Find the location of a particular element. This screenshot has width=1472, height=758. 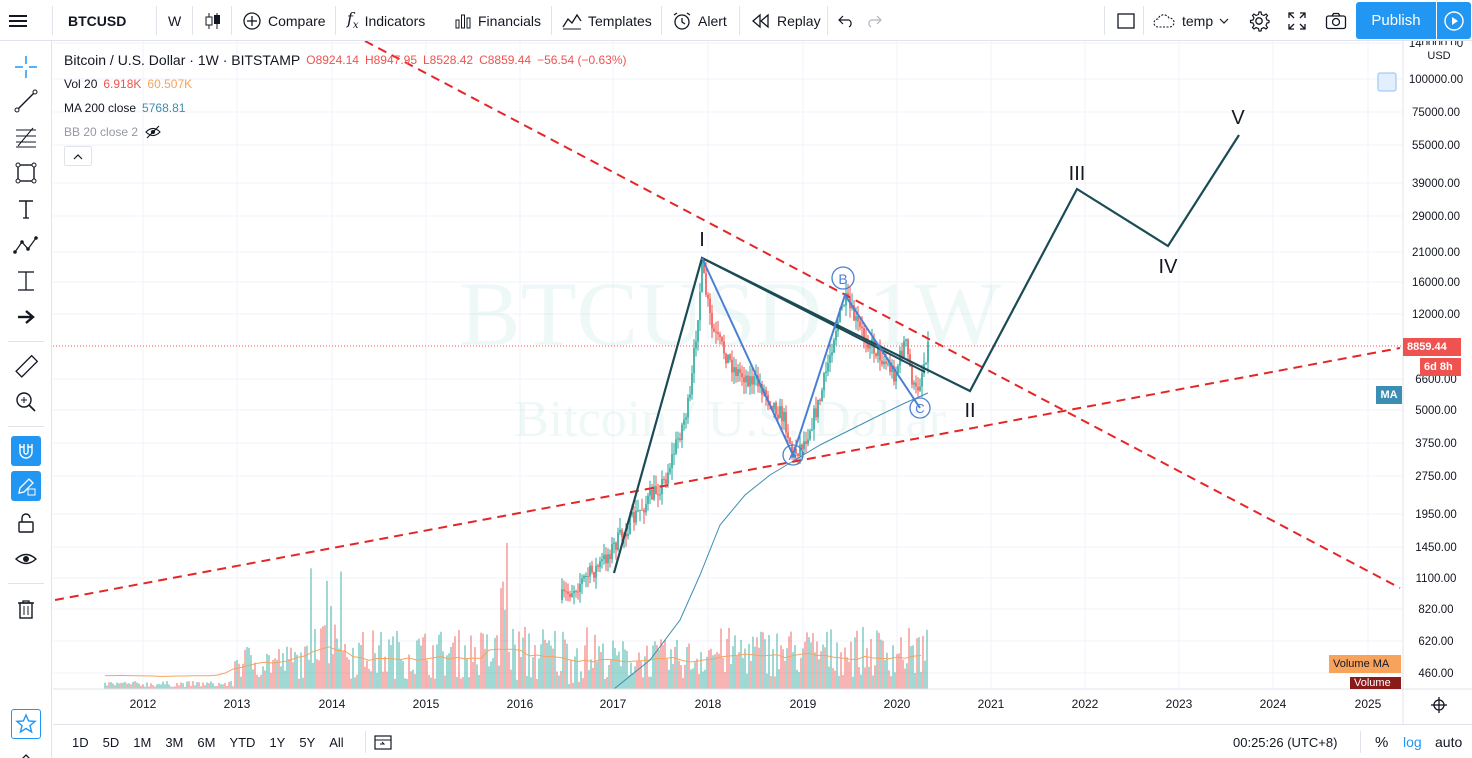

fullscreen-button is located at coordinates (1297, 20).